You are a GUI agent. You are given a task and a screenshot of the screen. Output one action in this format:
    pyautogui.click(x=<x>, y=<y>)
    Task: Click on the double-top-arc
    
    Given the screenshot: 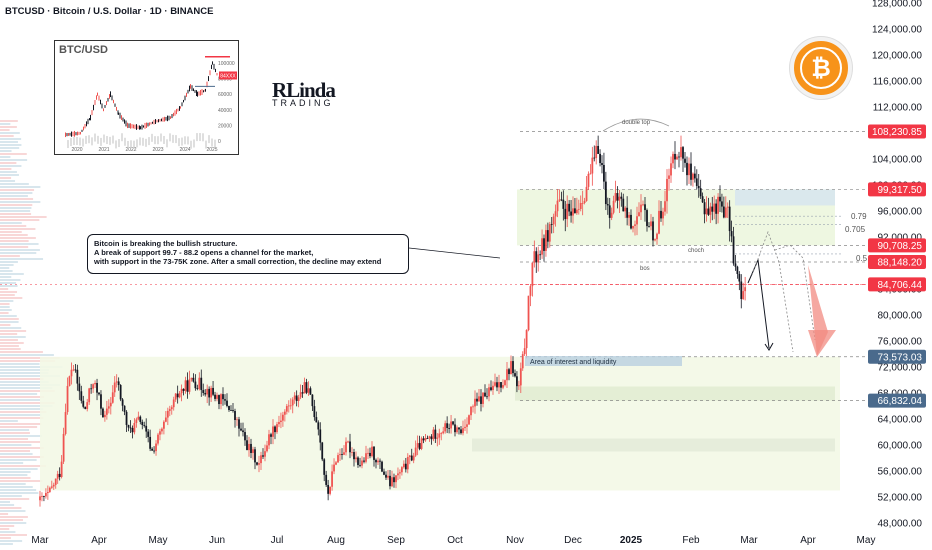 What is the action you would take?
    pyautogui.click(x=636, y=125)
    